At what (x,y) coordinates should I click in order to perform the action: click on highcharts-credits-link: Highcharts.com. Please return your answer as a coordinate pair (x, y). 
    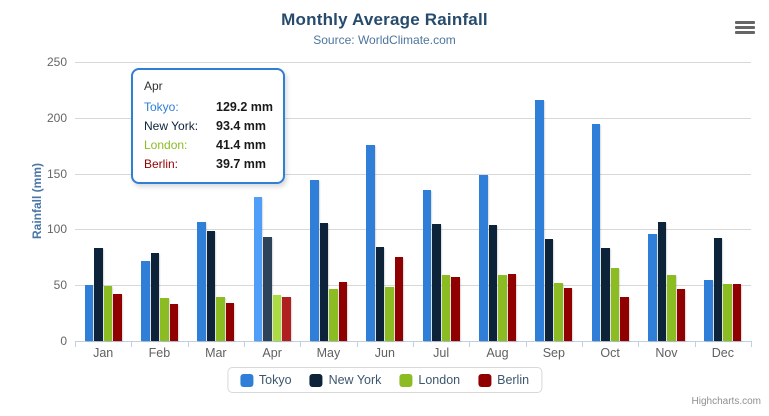
    Looking at the image, I should click on (726, 401).